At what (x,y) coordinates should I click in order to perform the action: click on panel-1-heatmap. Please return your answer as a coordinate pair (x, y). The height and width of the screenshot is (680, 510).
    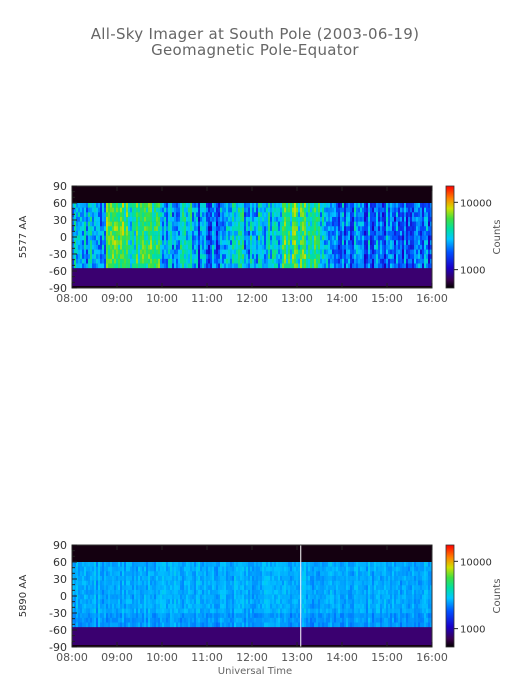
    Looking at the image, I should click on (252, 236).